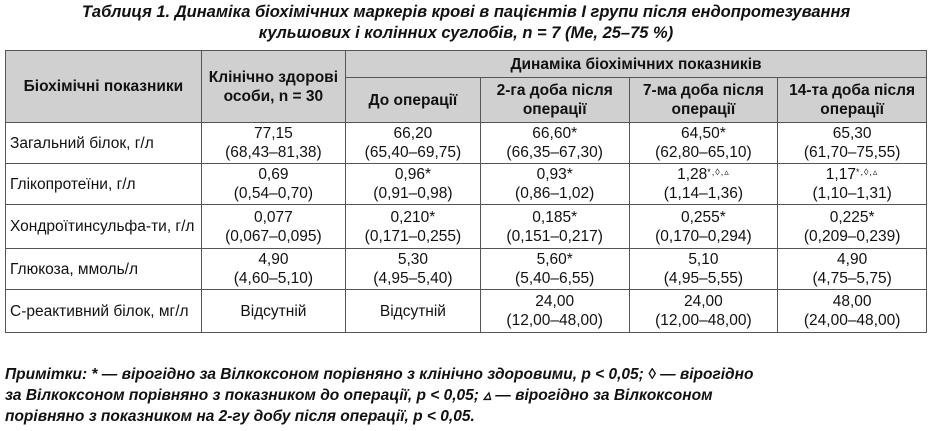 The width and height of the screenshot is (932, 431). What do you see at coordinates (852, 184) in the screenshot?
I see `cell-day14: 1,17*,◊,▵ (1,10–1,31)` at bounding box center [852, 184].